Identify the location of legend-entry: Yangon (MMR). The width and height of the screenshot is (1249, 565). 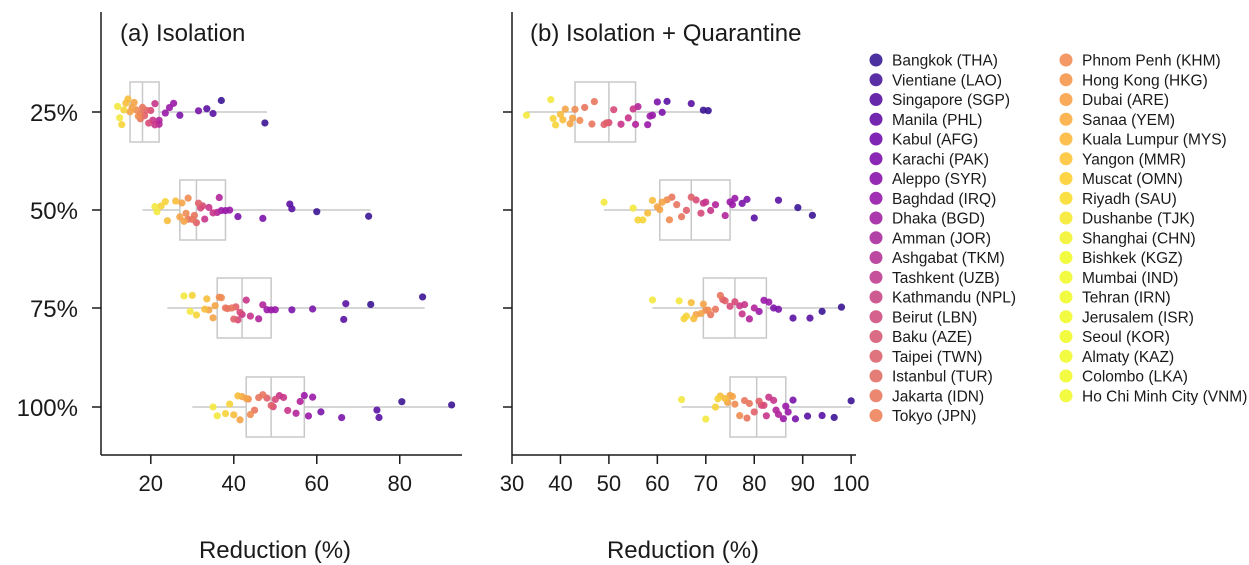
(1122, 159).